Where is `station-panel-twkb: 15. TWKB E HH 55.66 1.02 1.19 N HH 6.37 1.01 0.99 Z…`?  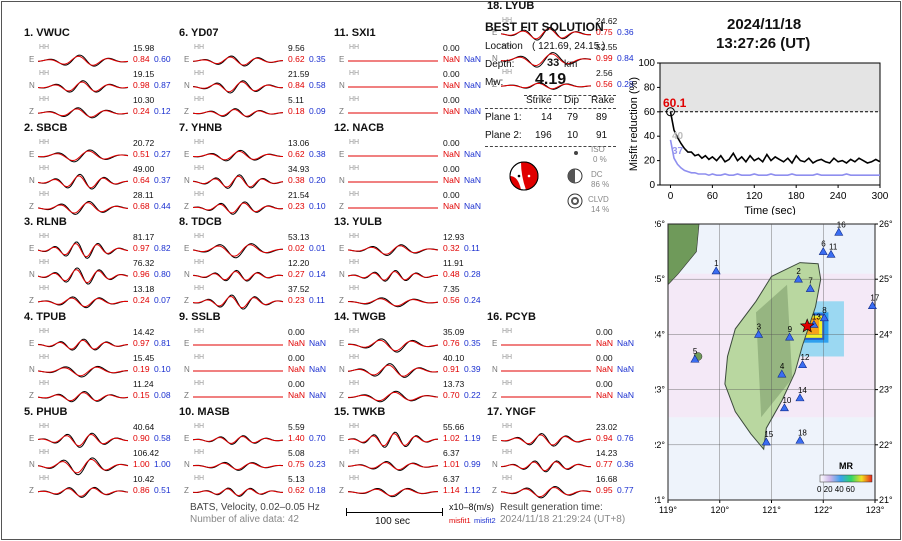 station-panel-twkb: 15. TWKB E HH 55.66 1.02 1.19 N HH 6.37 1.01 0.99 Z… is located at coordinates (409, 456).